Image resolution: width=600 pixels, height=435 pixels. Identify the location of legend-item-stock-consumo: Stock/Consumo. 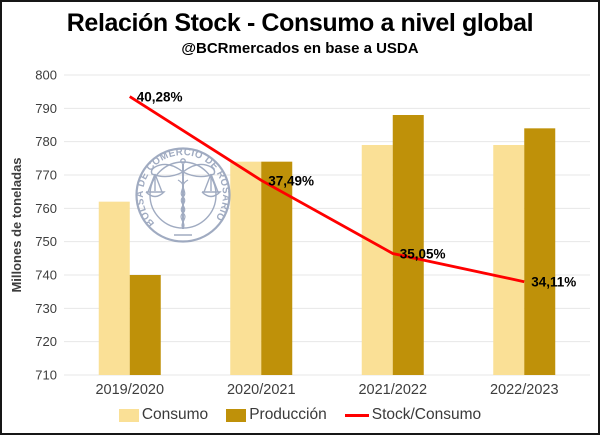
(413, 415).